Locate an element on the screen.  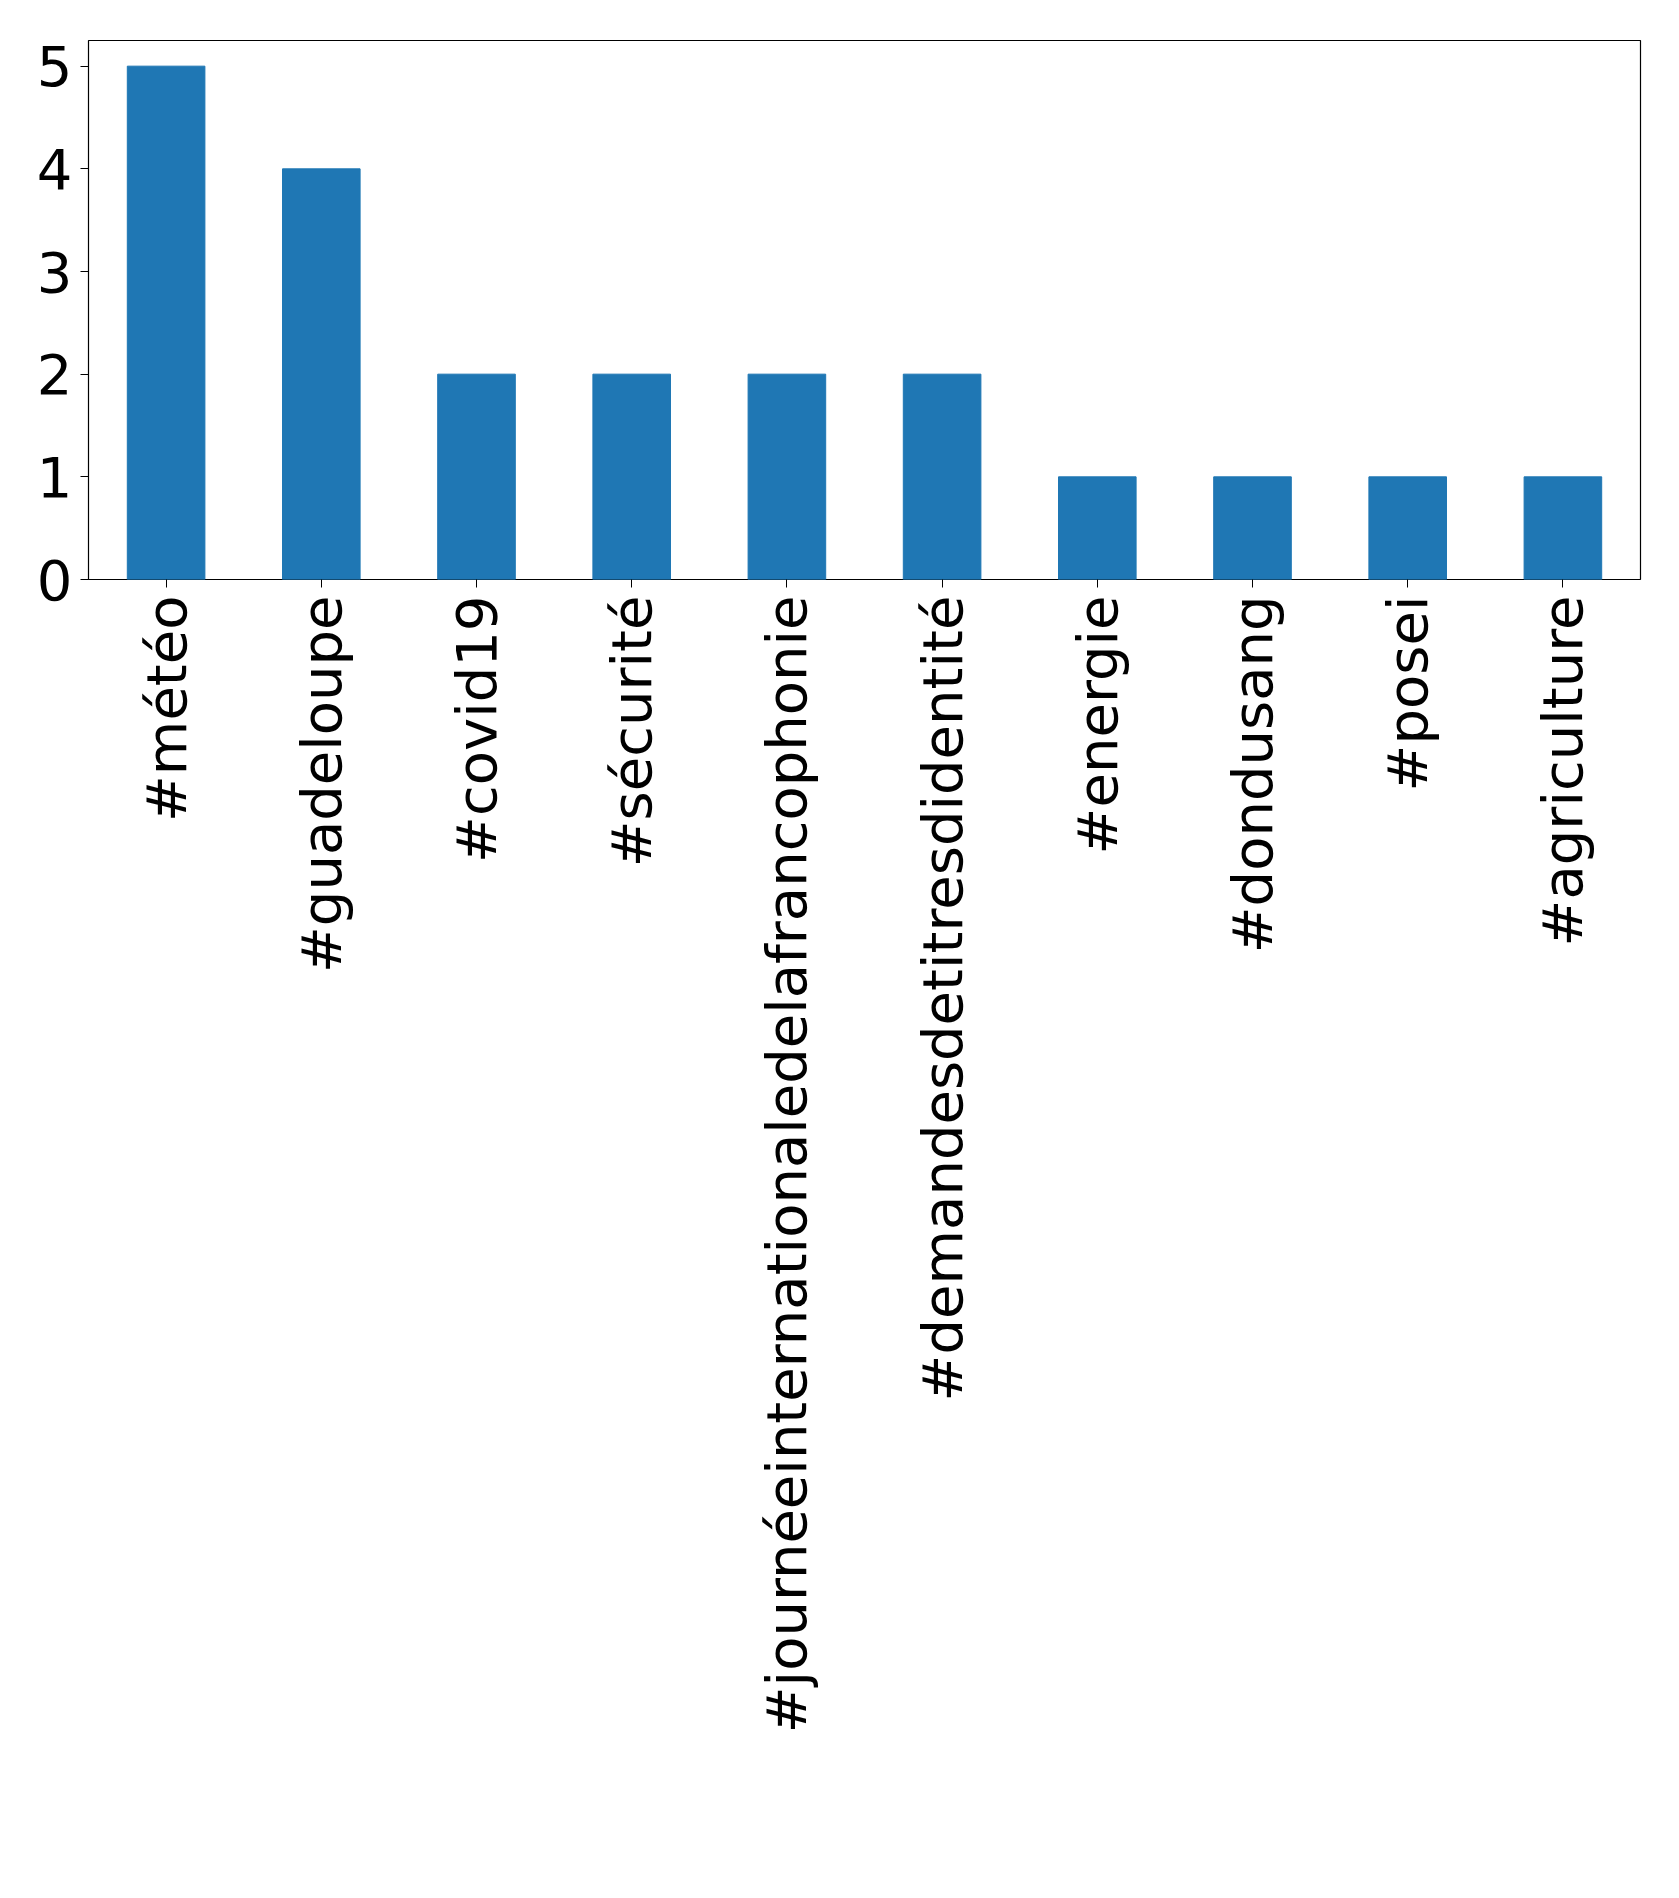
y-tick-label: 4 is located at coordinates (54, 169).